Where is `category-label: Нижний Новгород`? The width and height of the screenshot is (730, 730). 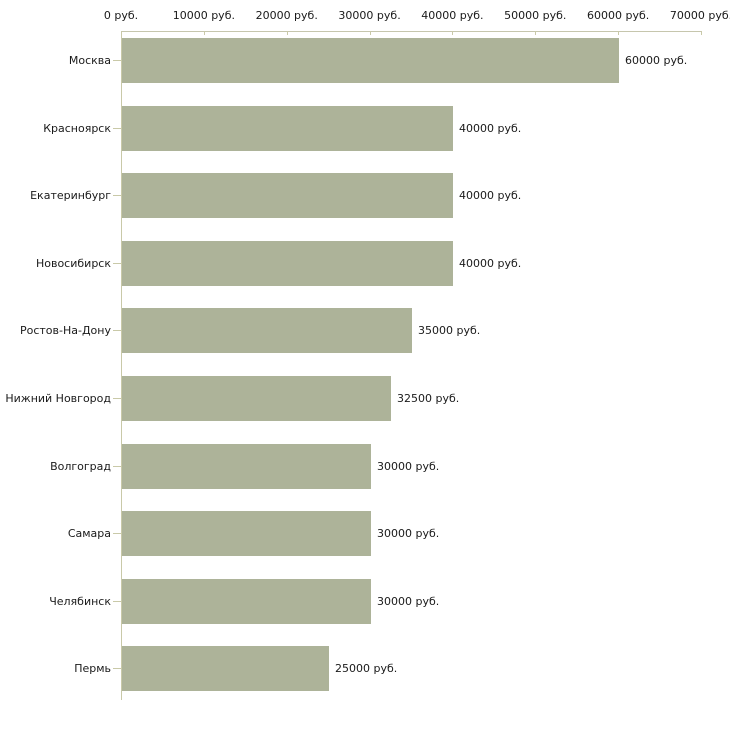
category-label: Нижний Новгород is located at coordinates (58, 398).